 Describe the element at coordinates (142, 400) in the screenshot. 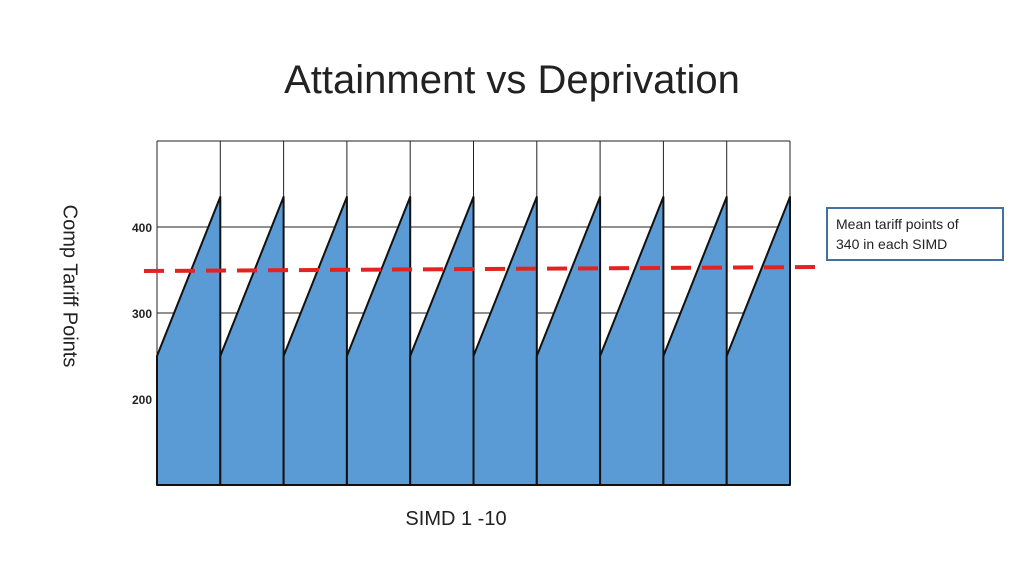

I see `y-tick-label: 200` at that location.